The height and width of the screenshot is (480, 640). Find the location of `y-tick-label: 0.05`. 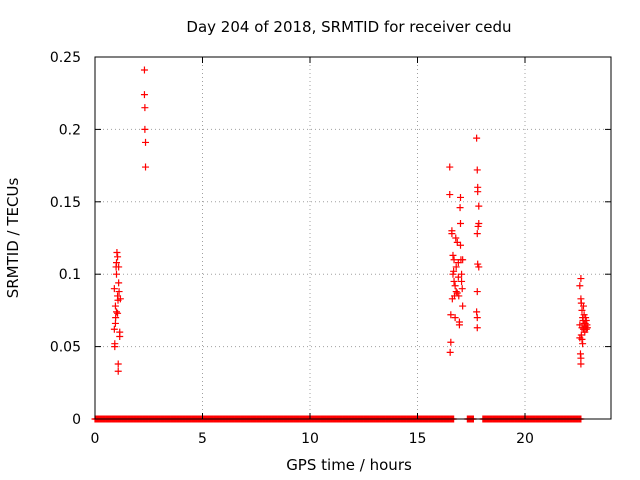

y-tick-label: 0.05 is located at coordinates (65, 348).